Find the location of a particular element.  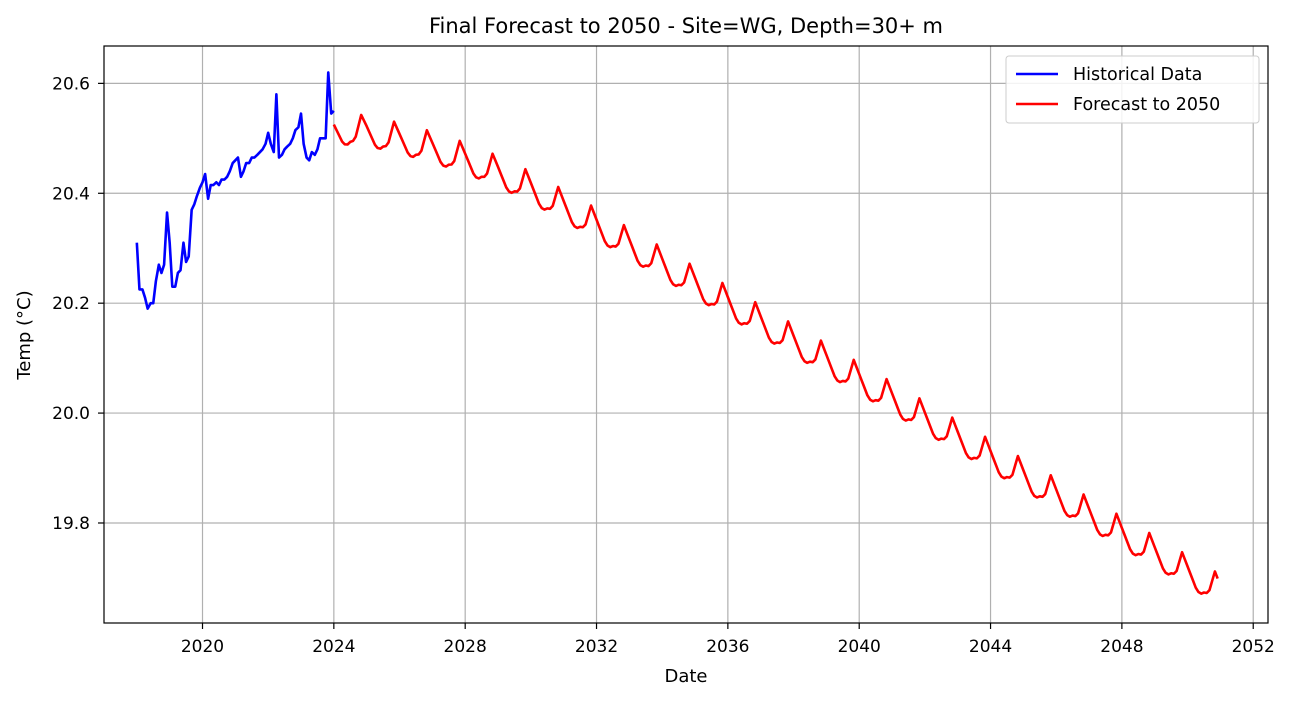

x-tick-label: 2020 is located at coordinates (202, 647).